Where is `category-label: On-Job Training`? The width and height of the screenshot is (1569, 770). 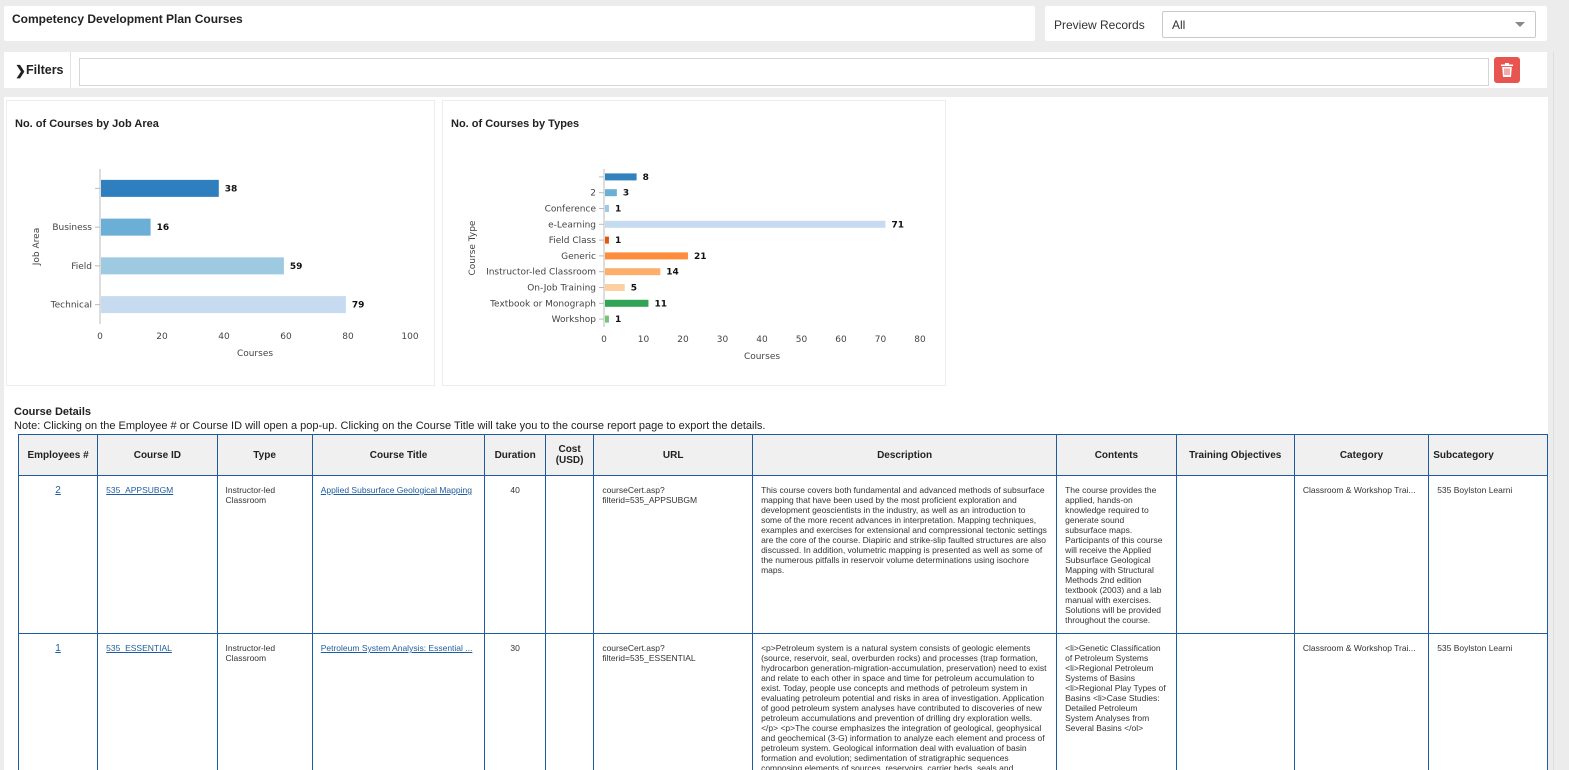 category-label: On-Job Training is located at coordinates (561, 289).